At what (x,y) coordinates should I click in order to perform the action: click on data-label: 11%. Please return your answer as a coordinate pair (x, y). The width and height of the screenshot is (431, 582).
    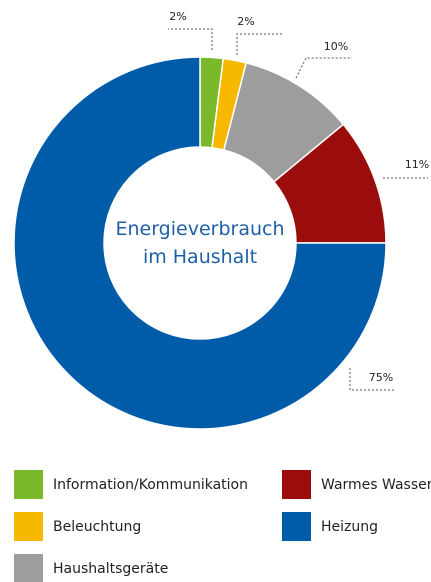
    Looking at the image, I should click on (417, 164).